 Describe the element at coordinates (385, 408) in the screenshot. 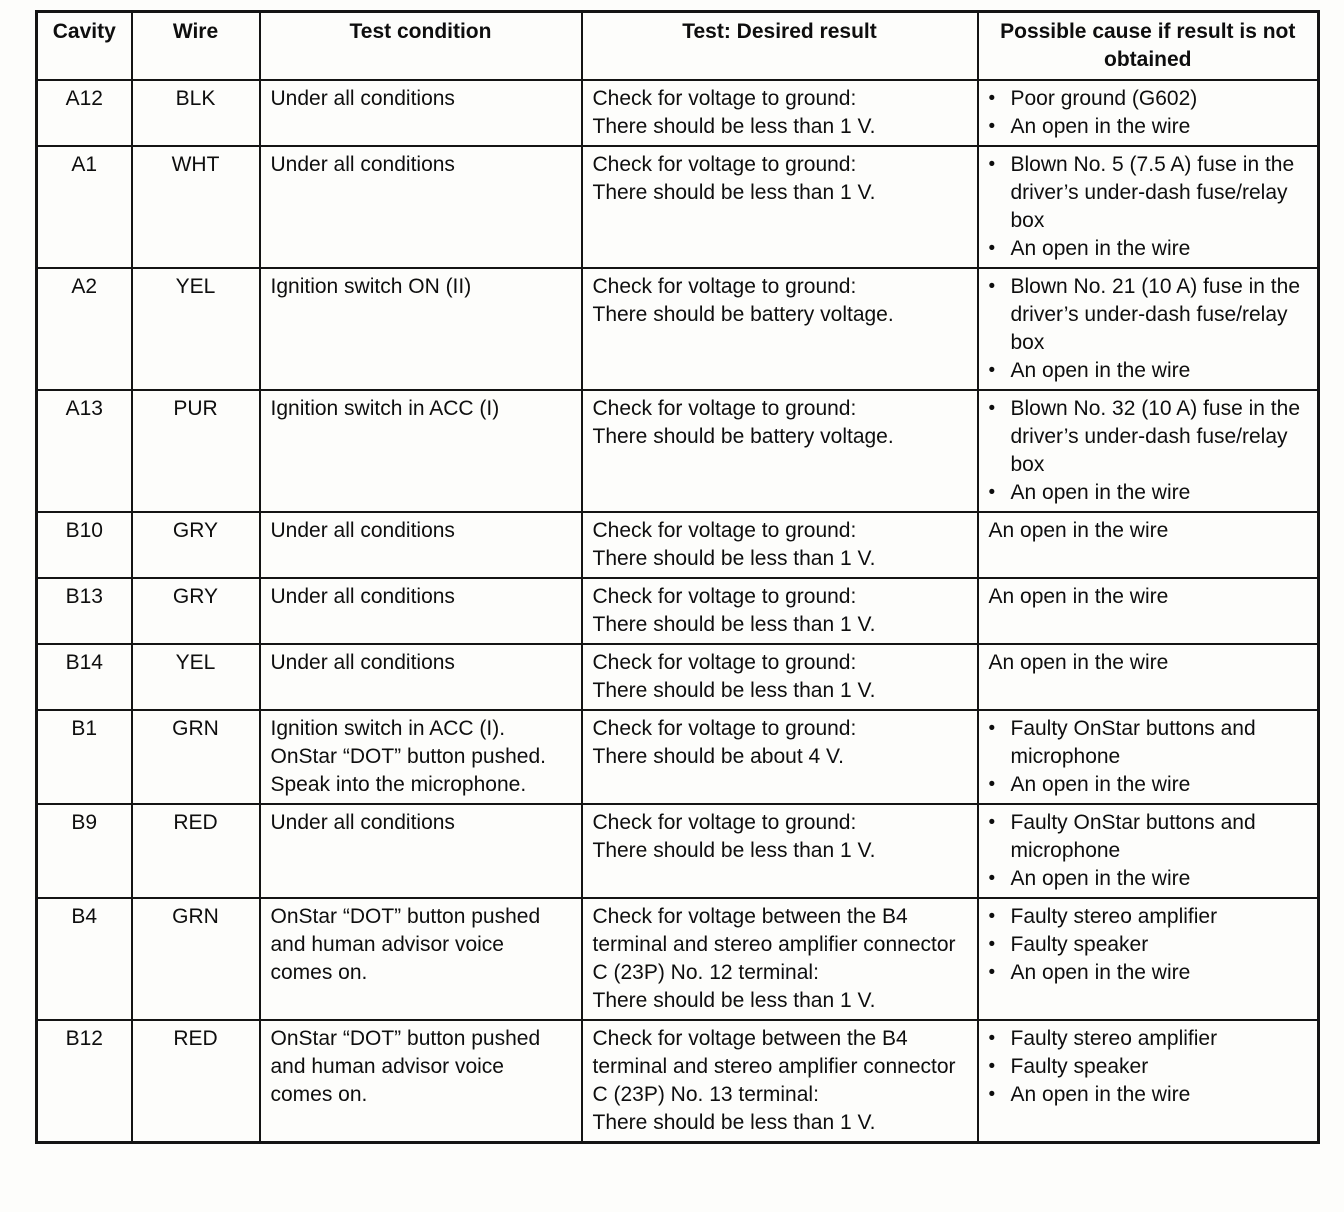

I see `test-condition-text: Ignition switch in ACC (I)` at that location.